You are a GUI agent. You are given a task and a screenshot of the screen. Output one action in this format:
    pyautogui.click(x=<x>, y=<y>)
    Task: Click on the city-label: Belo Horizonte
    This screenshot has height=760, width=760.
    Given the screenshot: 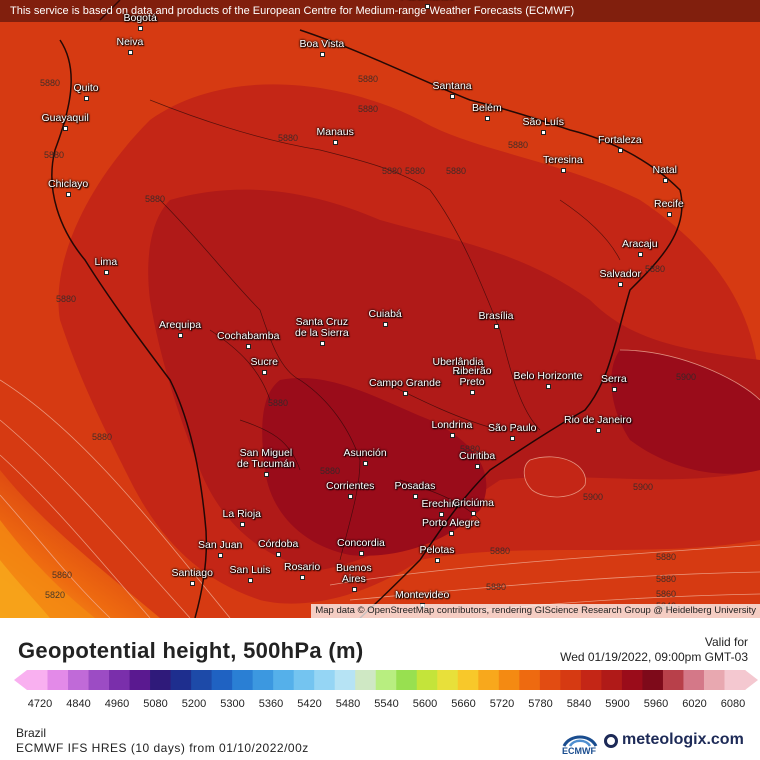 What is the action you would take?
    pyautogui.click(x=548, y=376)
    